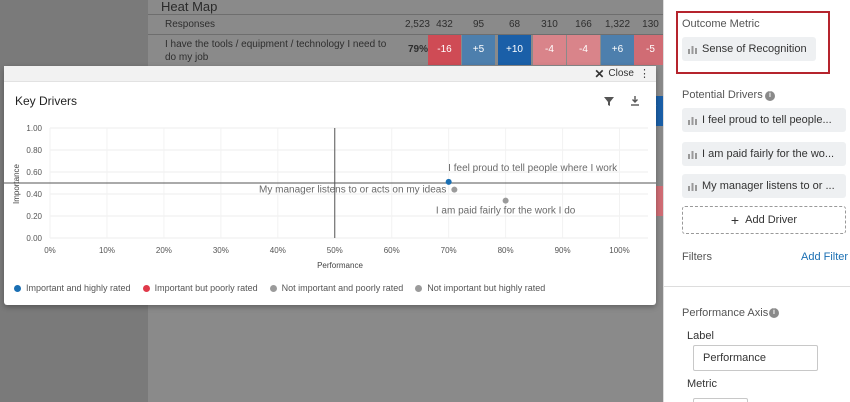  I want to click on outcome-metric-select: Sense of Recognition, so click(749, 49).